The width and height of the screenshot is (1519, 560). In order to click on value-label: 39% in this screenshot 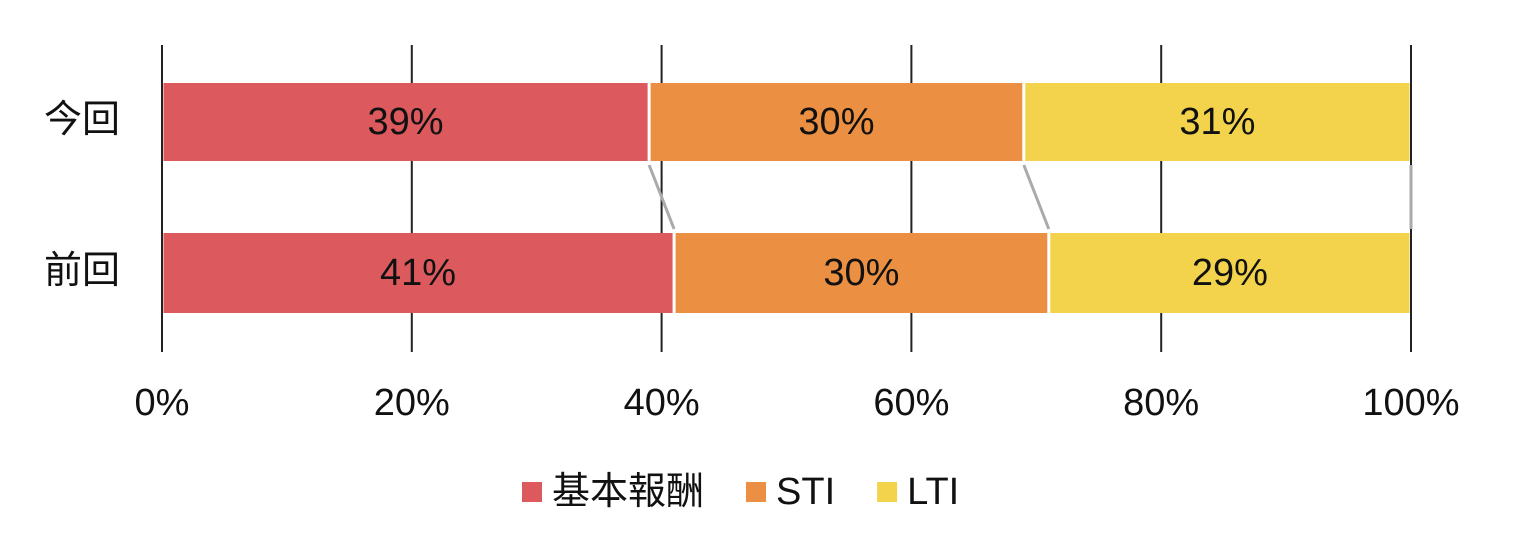, I will do `click(406, 122)`.